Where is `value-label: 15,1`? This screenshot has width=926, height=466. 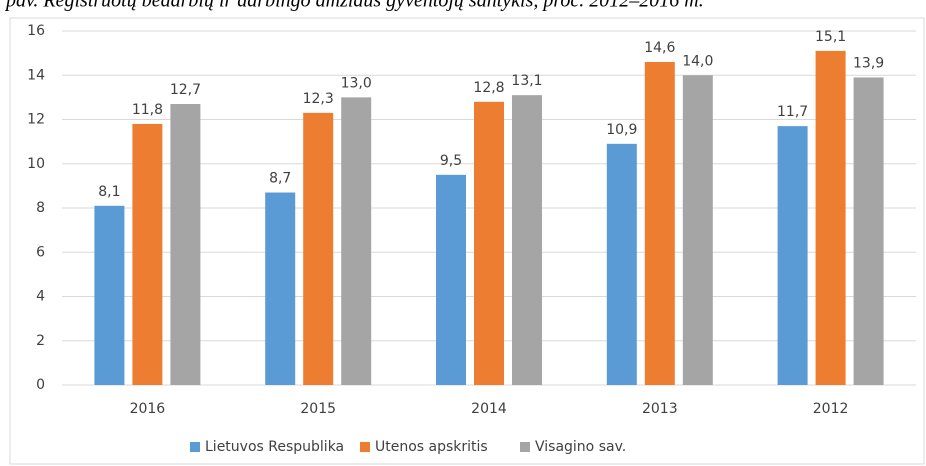 value-label: 15,1 is located at coordinates (830, 37).